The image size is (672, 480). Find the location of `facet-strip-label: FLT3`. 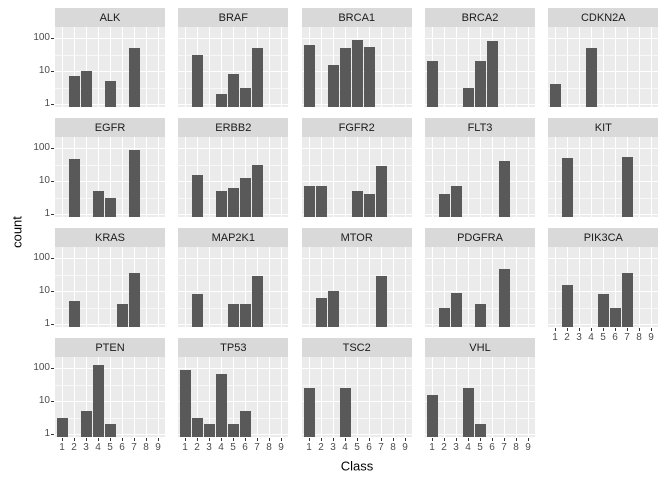

facet-strip-label: FLT3 is located at coordinates (480, 127).